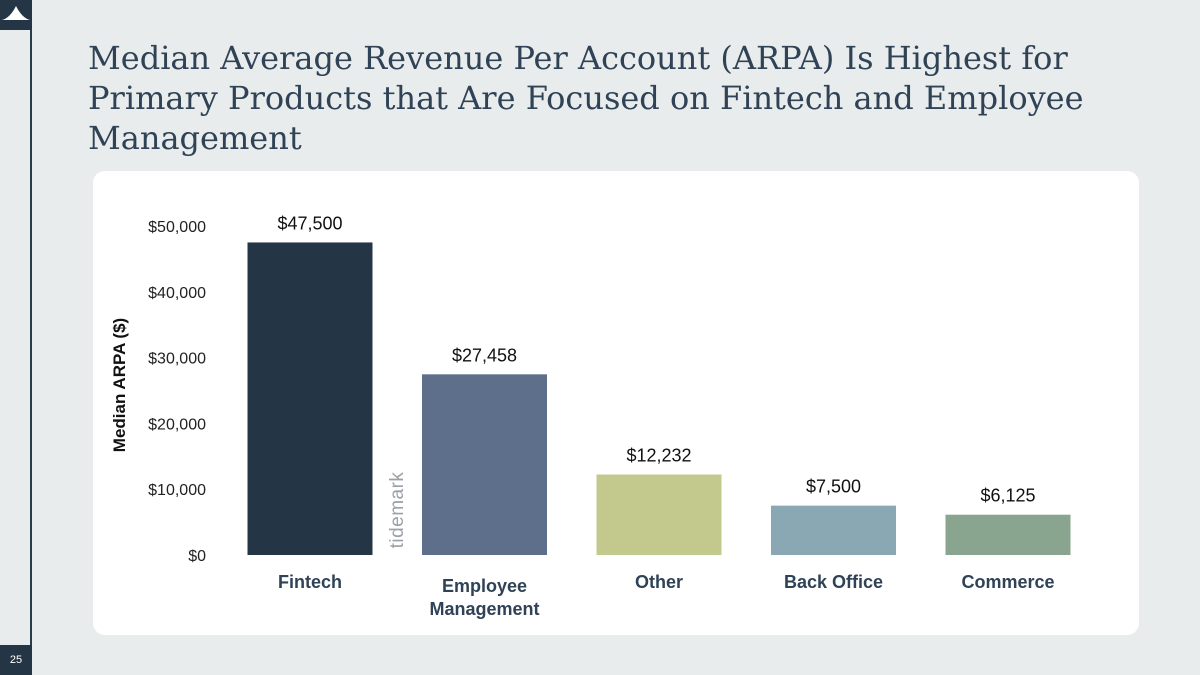 This screenshot has height=675, width=1200. What do you see at coordinates (659, 582) in the screenshot?
I see `category-label: Other` at bounding box center [659, 582].